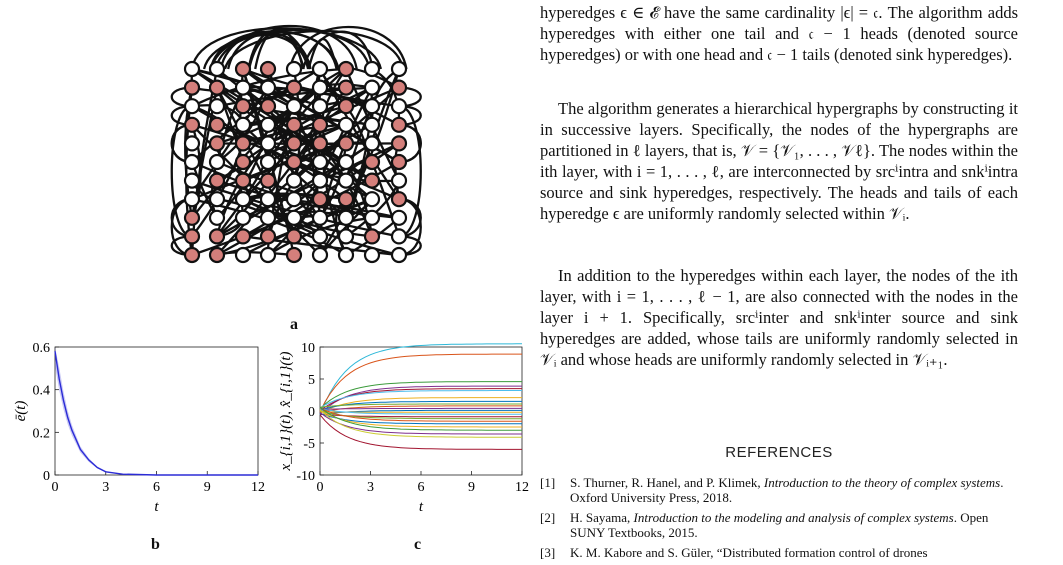  Describe the element at coordinates (258, 487) in the screenshot. I see `chart-b-x-tick-label: 12` at that location.